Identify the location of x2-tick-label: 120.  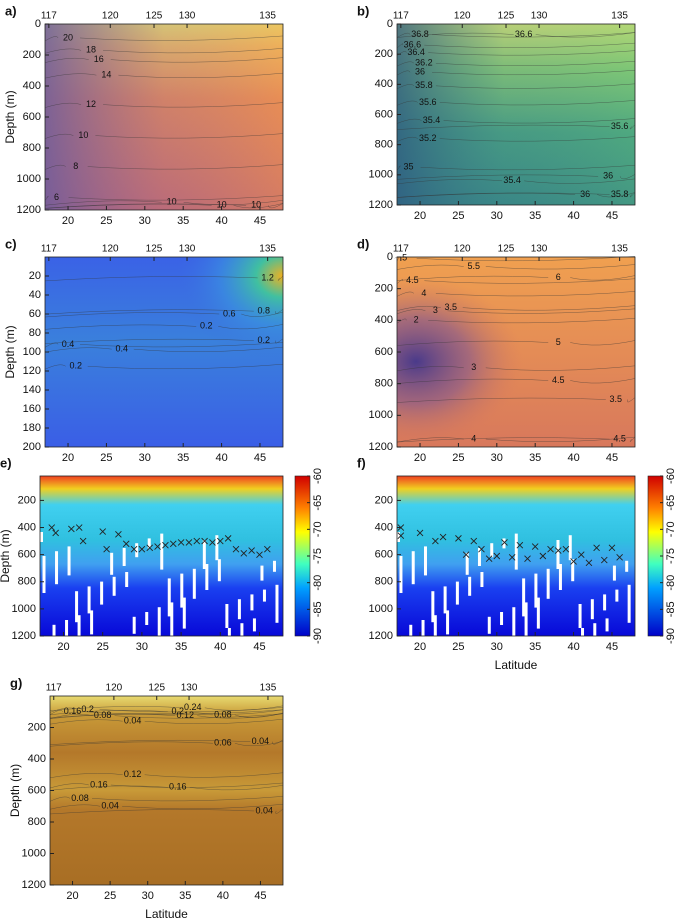
(110, 16).